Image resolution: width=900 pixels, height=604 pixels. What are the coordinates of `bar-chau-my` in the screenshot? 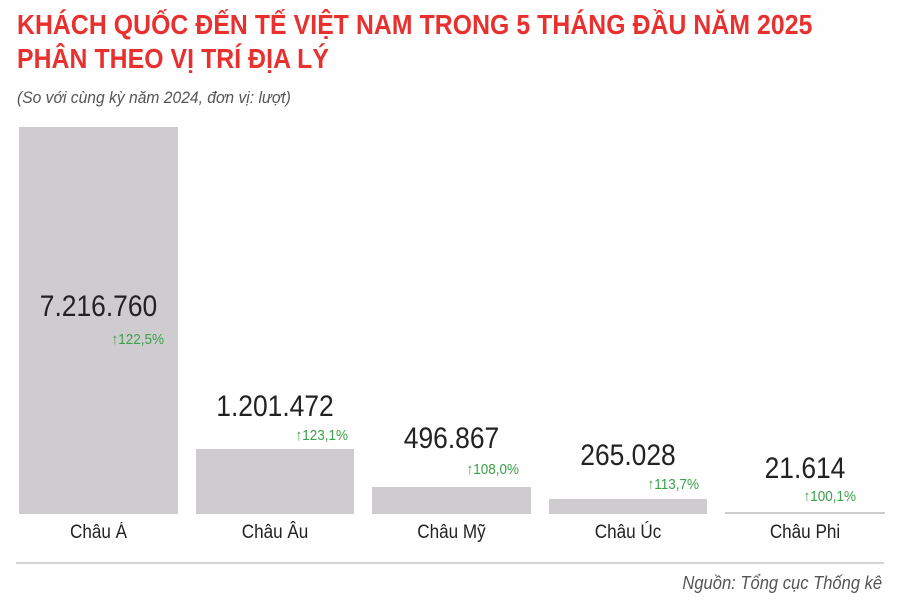 It's located at (451, 500).